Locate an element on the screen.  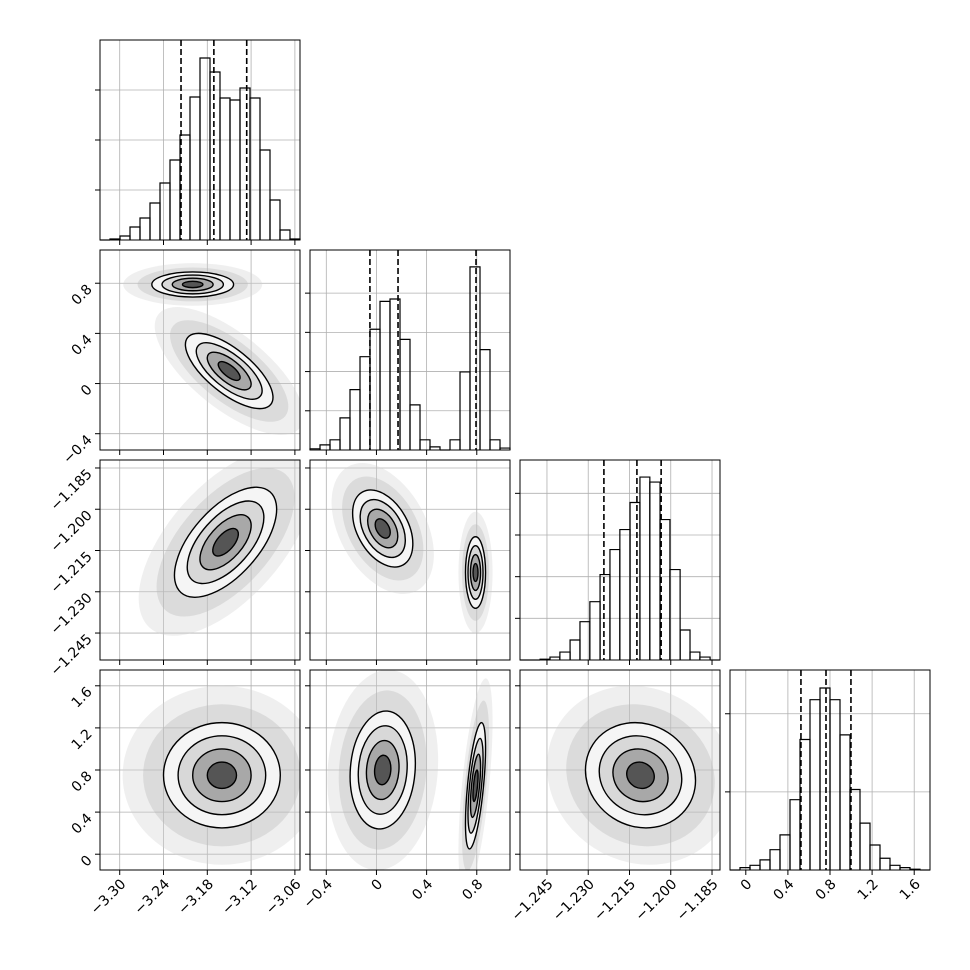
y-tick-label: −1.215 is located at coordinates (72, 573).